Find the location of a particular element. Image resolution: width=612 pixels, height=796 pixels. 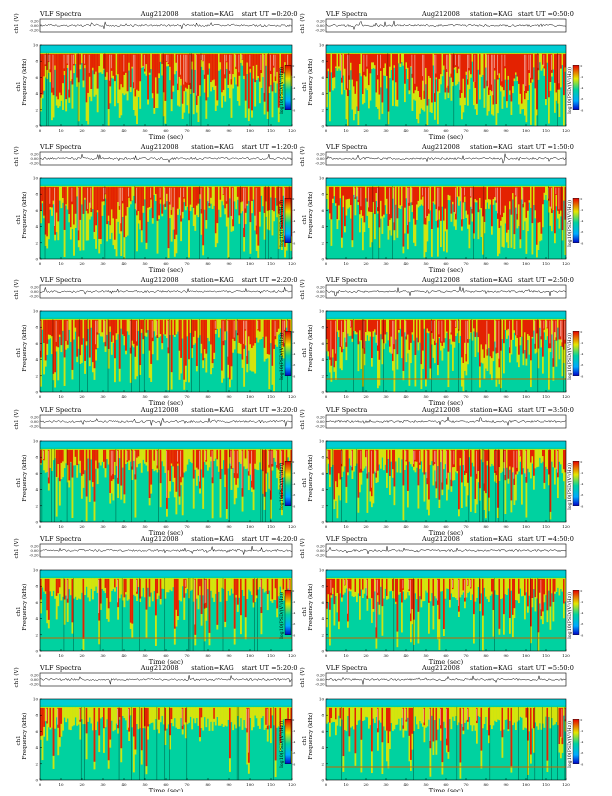

colorbar-tick-label: -6 is located at coordinates (582, 753).